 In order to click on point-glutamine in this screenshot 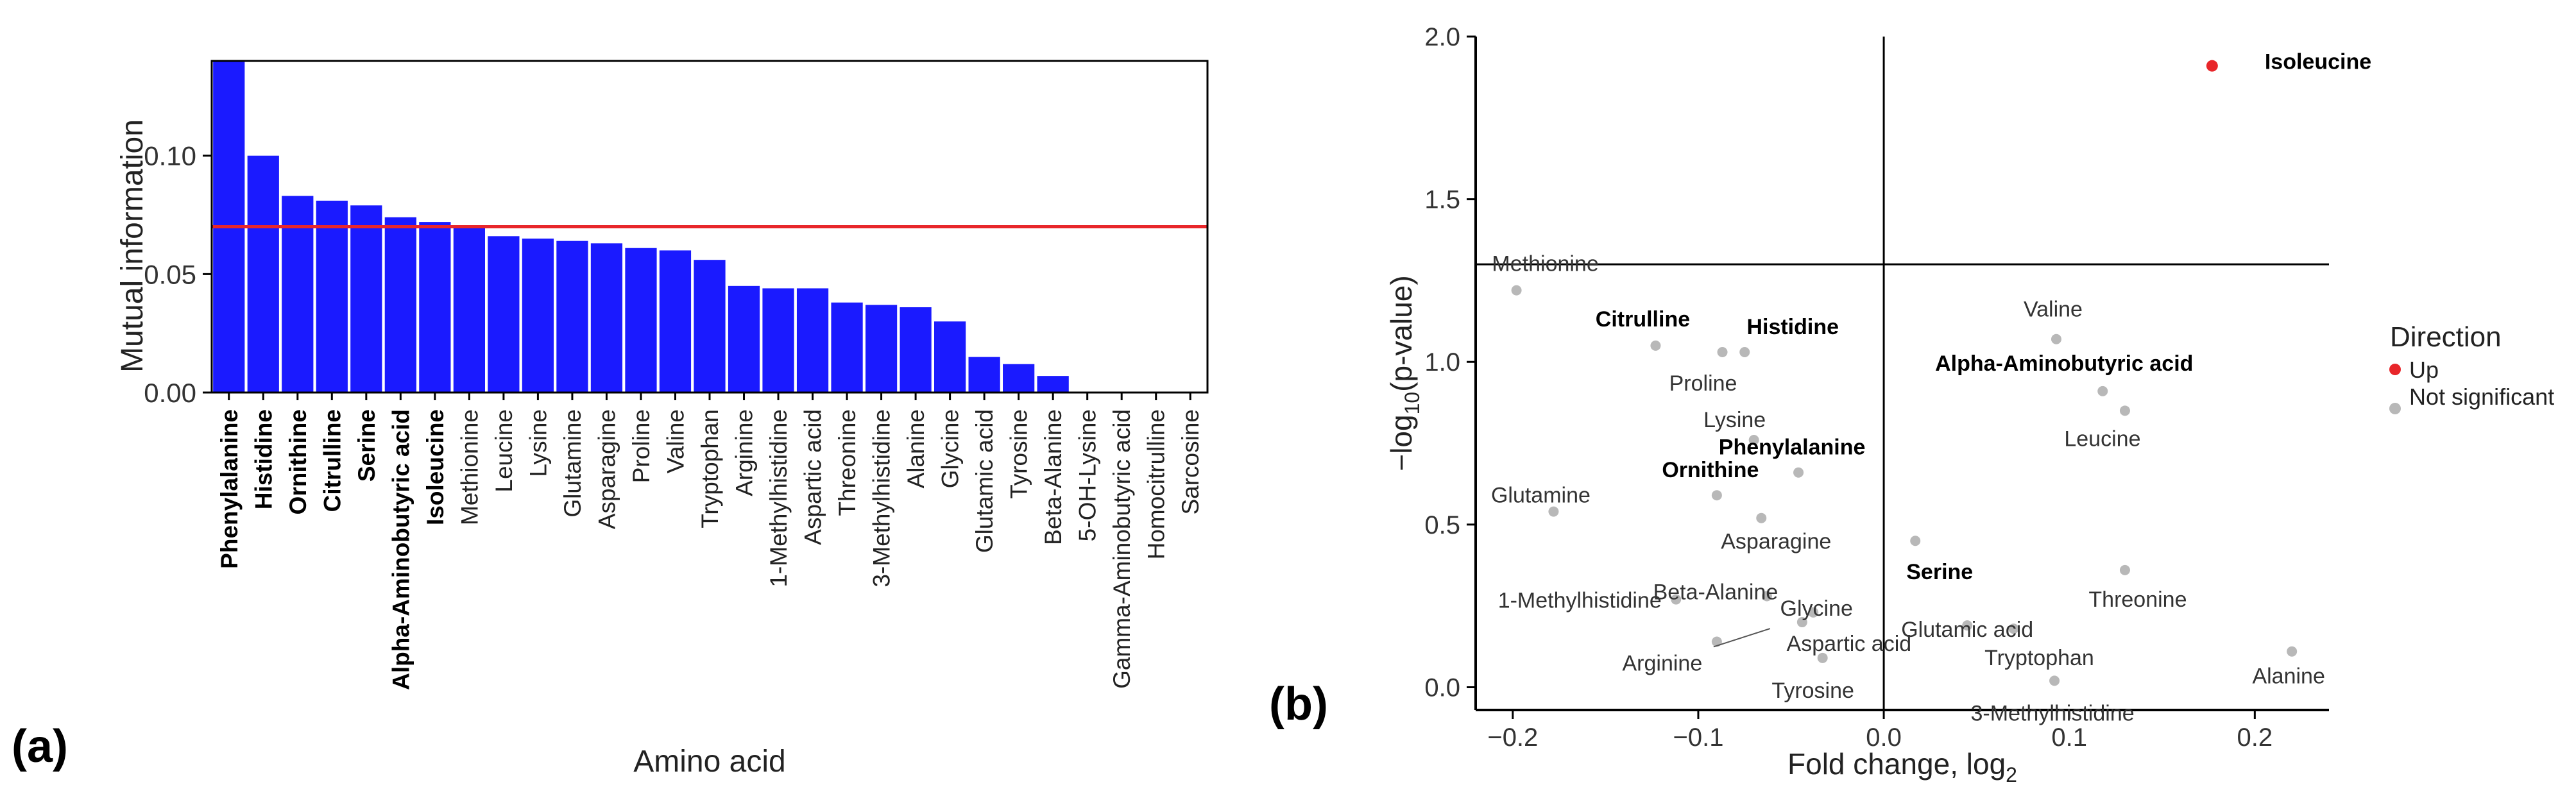, I will do `click(1553, 512)`.